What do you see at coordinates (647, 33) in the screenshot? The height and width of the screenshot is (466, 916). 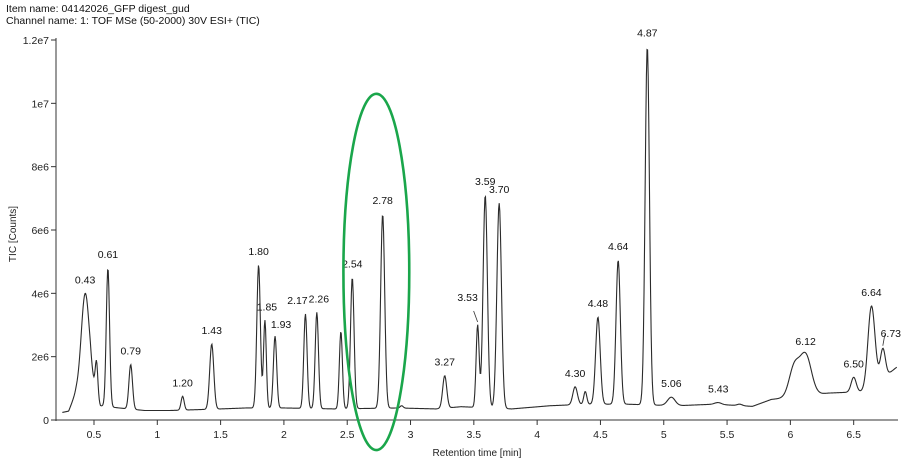 I see `peak-label-4-87: 4.87` at bounding box center [647, 33].